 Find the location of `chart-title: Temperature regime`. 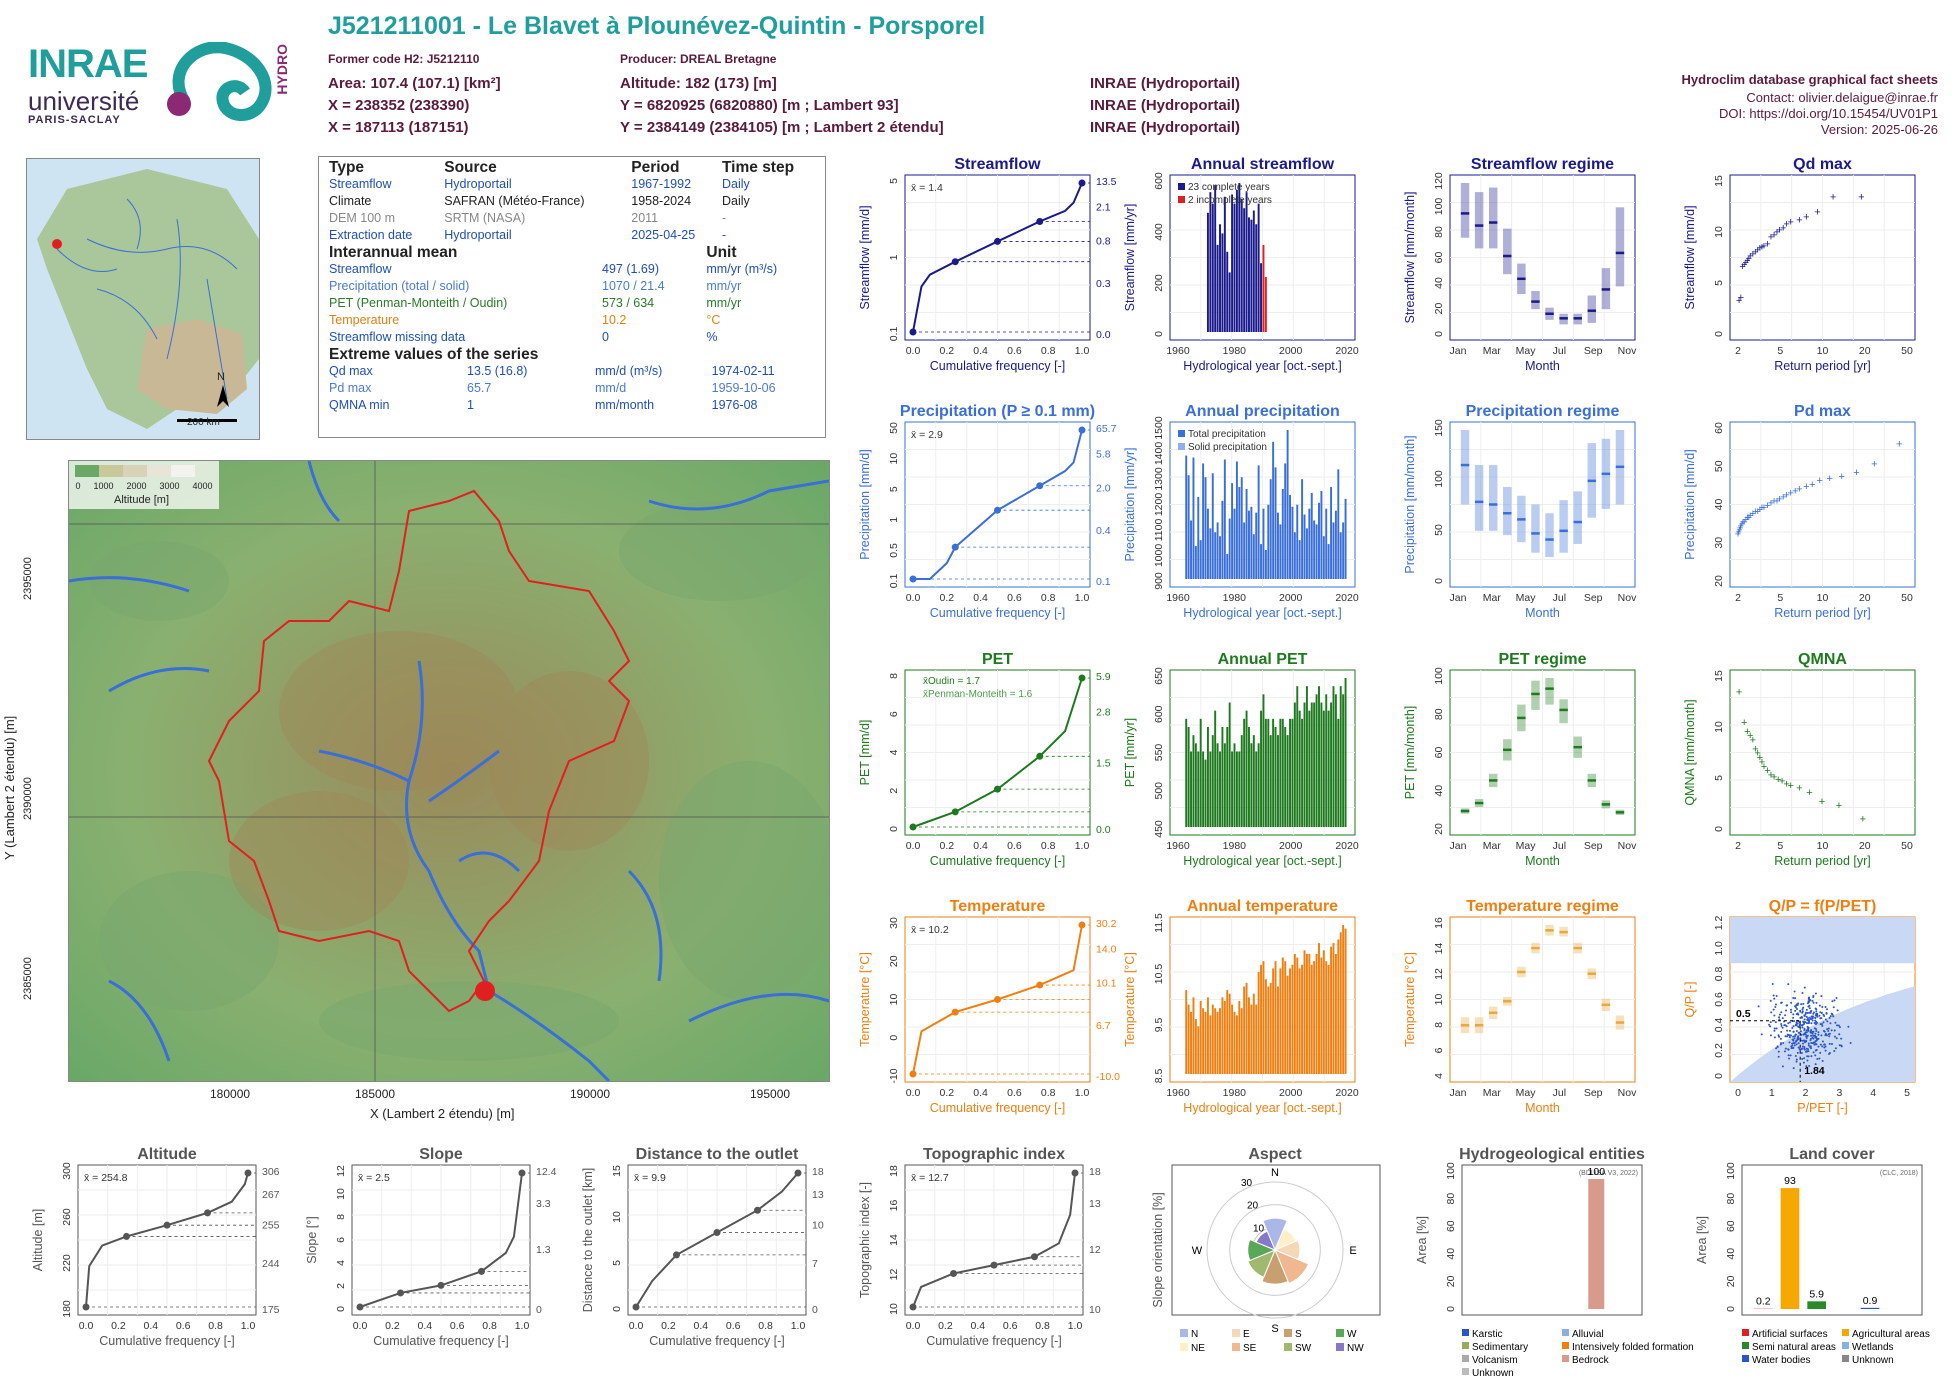

chart-title: Temperature regime is located at coordinates (1542, 906).